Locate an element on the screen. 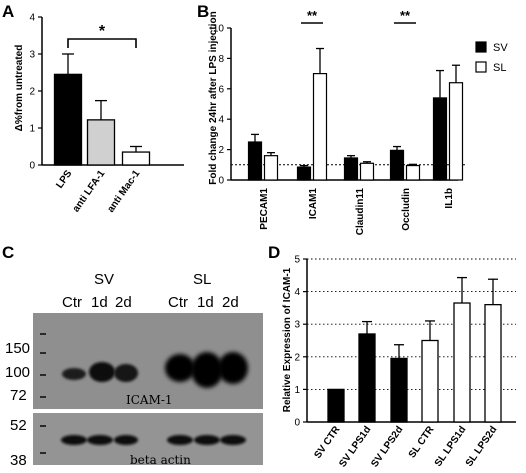 The height and width of the screenshot is (473, 526). blot-marker-150: 150 is located at coordinates (17, 348).